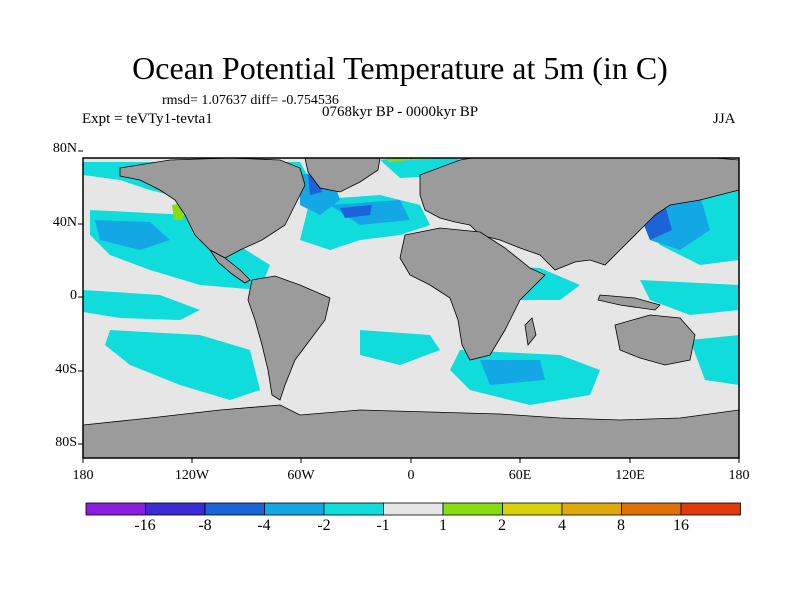  What do you see at coordinates (83, 475) in the screenshot?
I see `lon-label-180w: 180` at bounding box center [83, 475].